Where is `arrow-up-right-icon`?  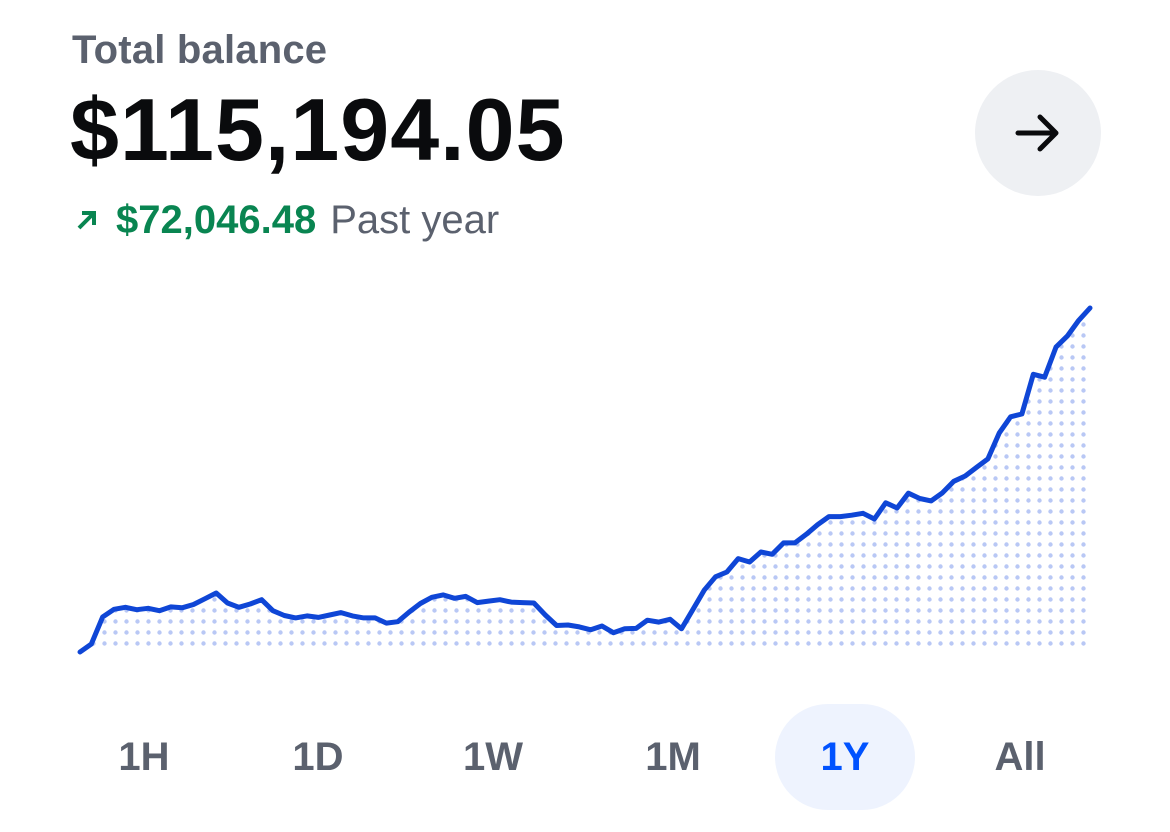
arrow-up-right-icon is located at coordinates (86, 220).